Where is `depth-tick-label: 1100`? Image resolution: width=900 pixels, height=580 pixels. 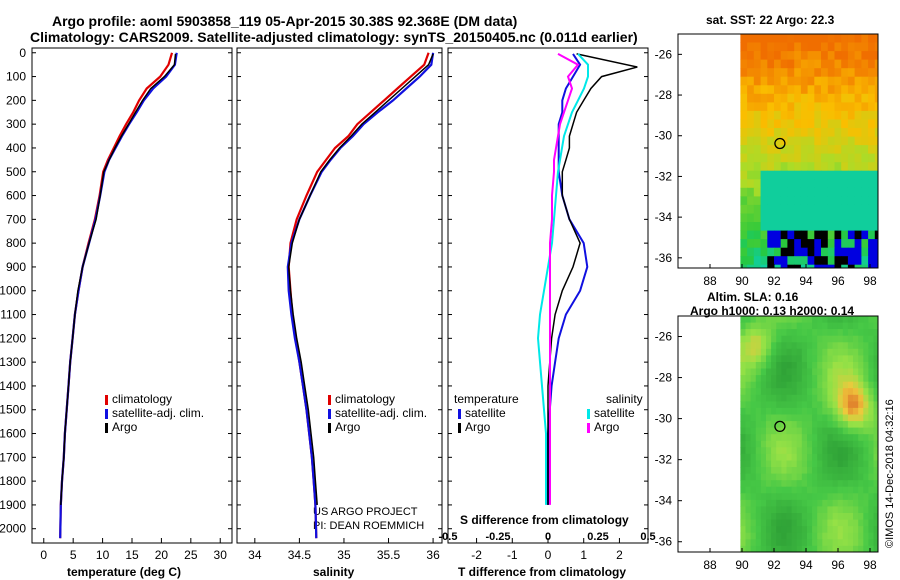
depth-tick-label: 1100 is located at coordinates (13, 315).